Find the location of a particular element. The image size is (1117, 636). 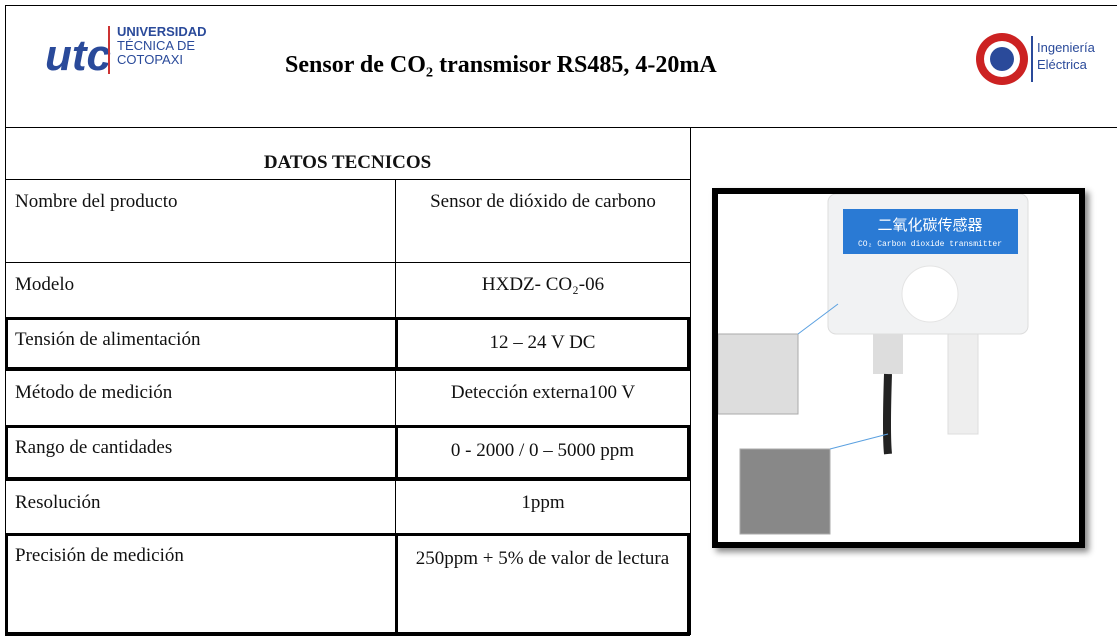

value-cell: Sensor de dióxido de carbono is located at coordinates (542, 220).